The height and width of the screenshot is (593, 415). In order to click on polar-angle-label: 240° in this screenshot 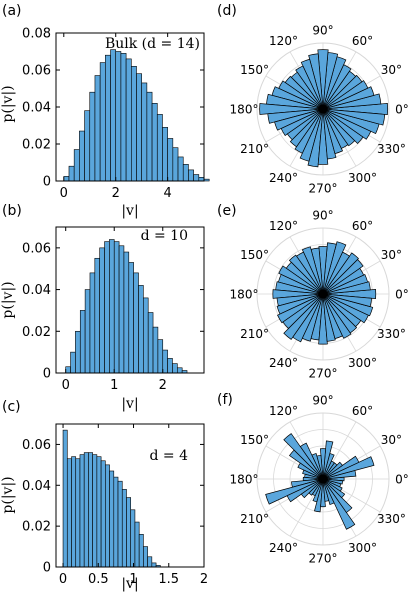, I will do `click(283, 363)`.